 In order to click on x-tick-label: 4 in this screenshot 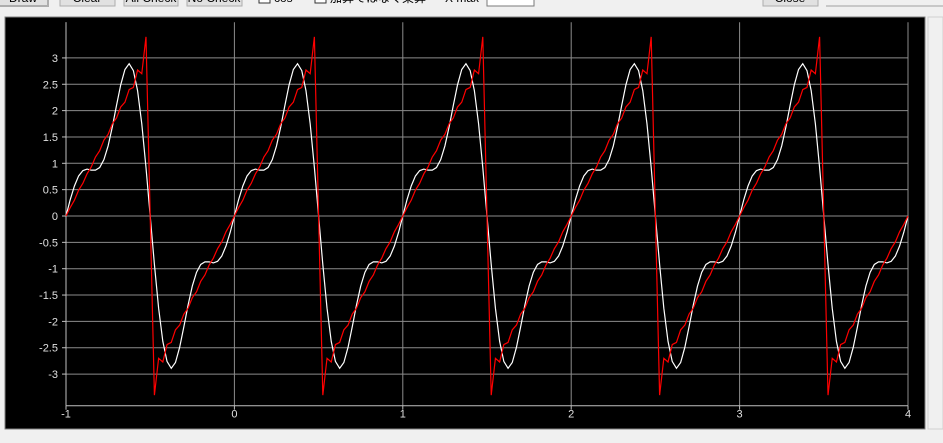, I will do `click(908, 415)`.